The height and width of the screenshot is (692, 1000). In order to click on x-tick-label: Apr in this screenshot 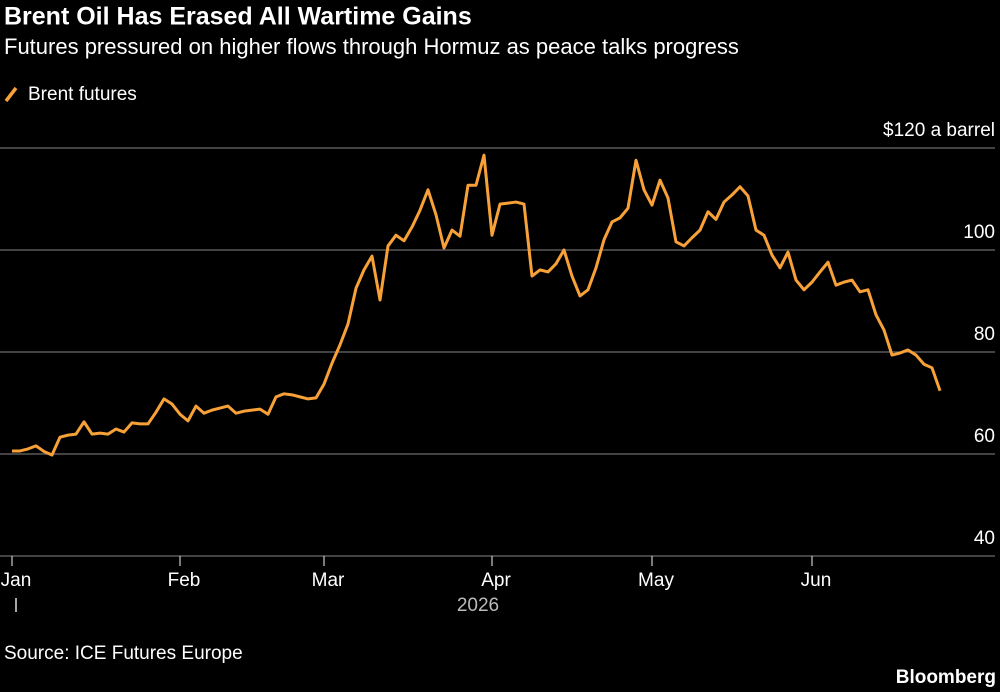, I will do `click(496, 580)`.